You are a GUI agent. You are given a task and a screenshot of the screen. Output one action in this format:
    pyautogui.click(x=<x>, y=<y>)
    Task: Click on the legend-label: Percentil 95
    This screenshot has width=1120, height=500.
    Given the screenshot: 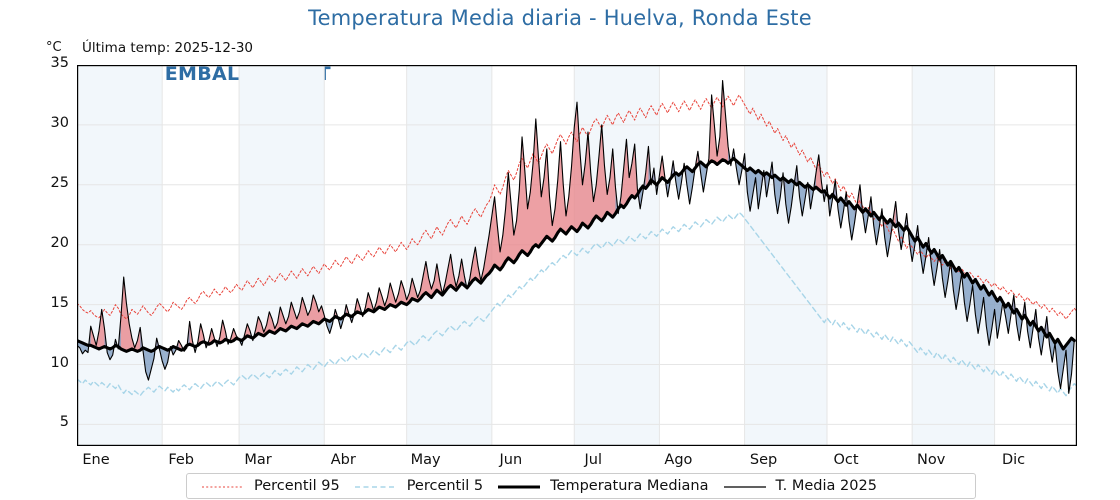 What is the action you would take?
    pyautogui.click(x=297, y=486)
    